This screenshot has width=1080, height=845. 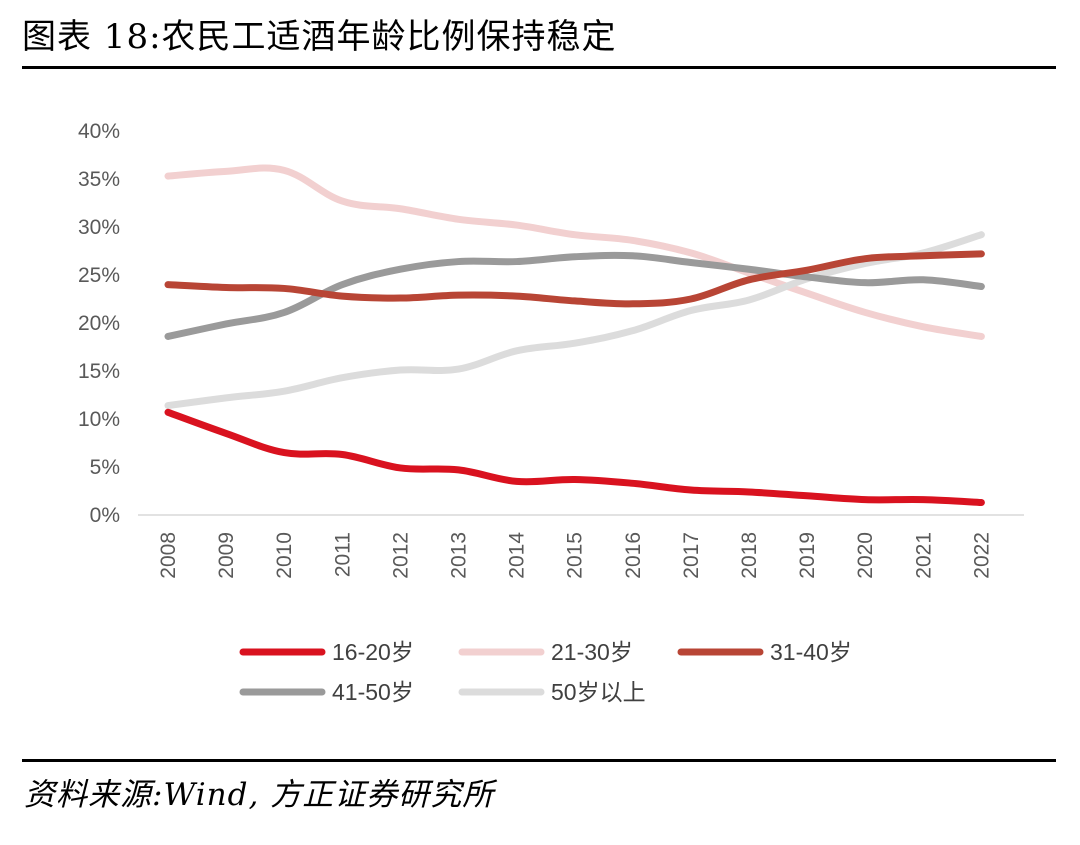 I want to click on legend: 16-20岁 21-30岁 31-40岁 41-50岁 50岁以上, so click(x=545, y=672).